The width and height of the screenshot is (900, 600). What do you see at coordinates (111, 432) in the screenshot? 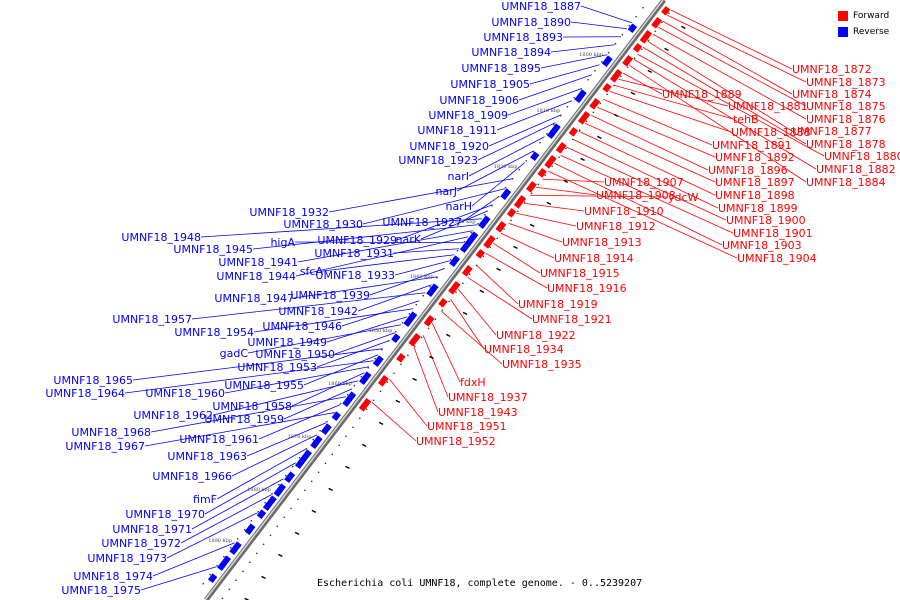
I see `gene-label: UMNF18_1968` at bounding box center [111, 432].